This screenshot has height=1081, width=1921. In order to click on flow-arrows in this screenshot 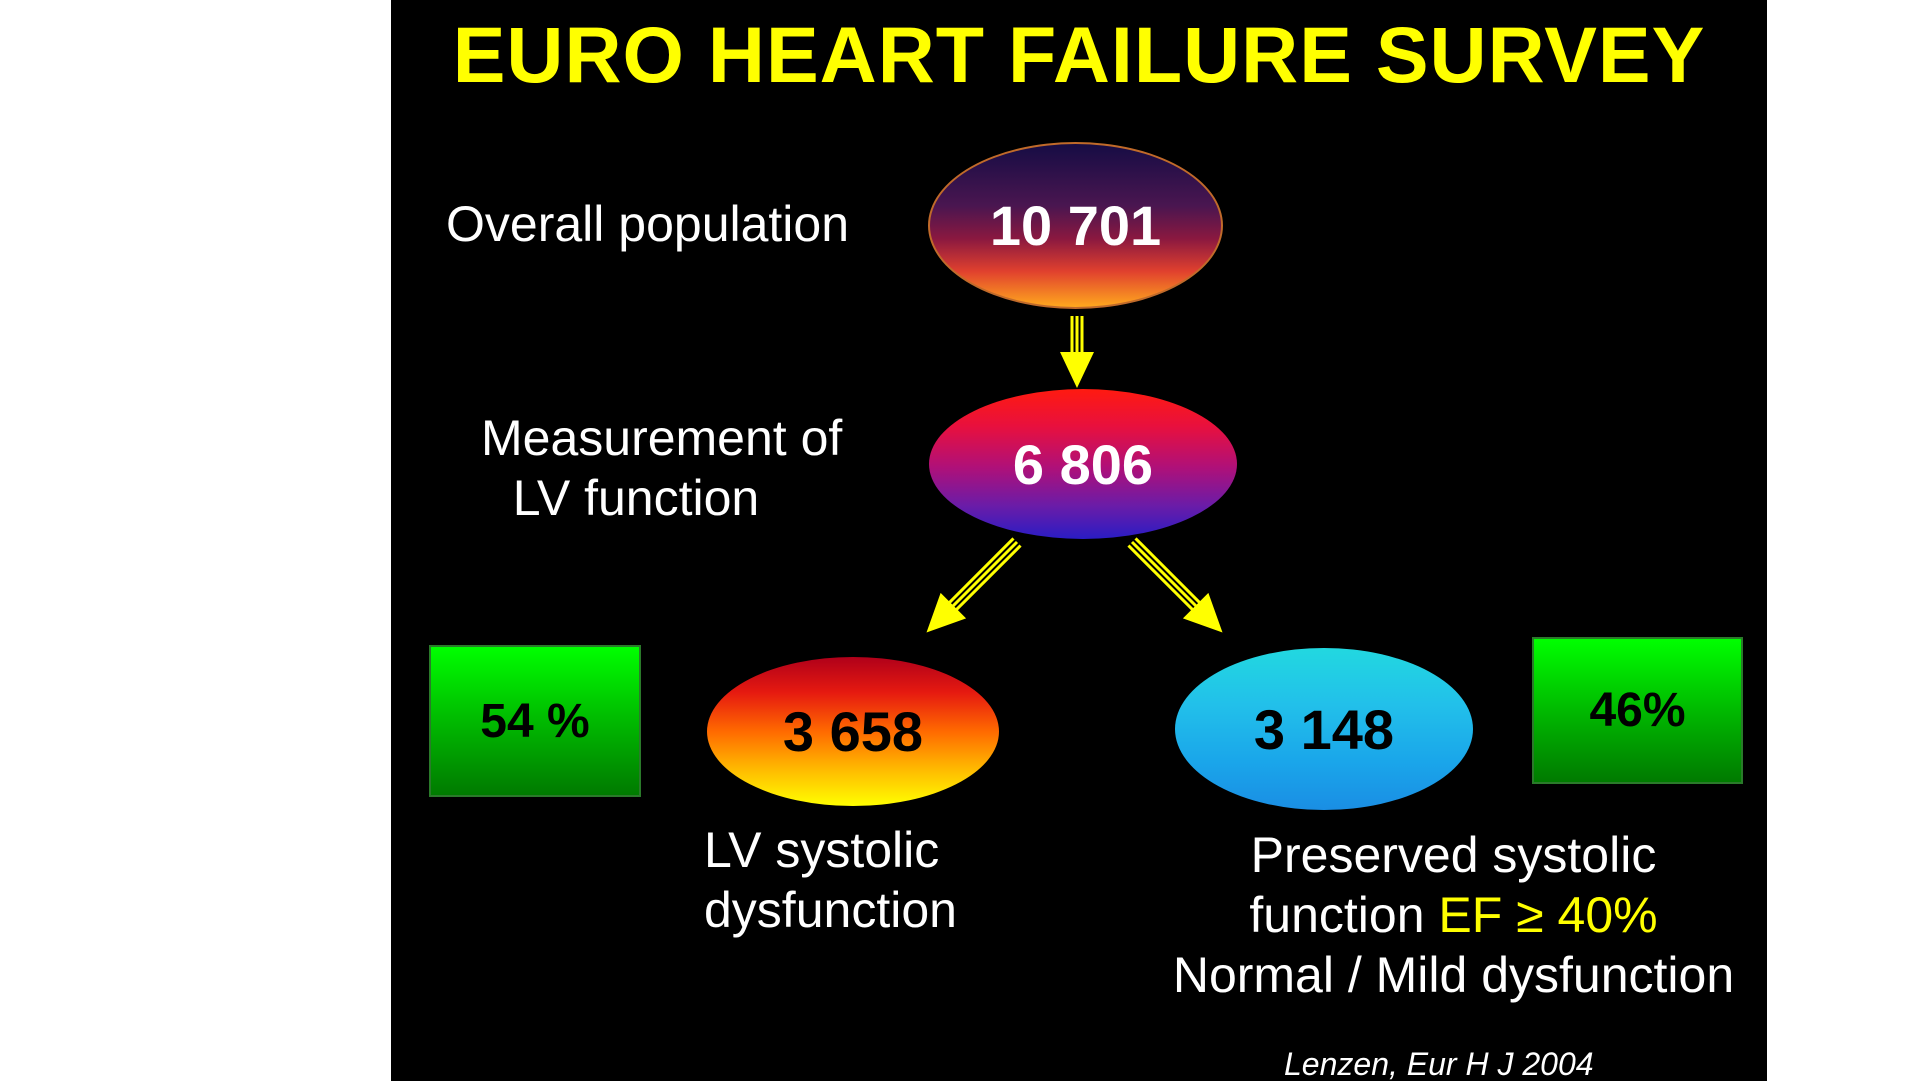, I will do `click(1074, 473)`.